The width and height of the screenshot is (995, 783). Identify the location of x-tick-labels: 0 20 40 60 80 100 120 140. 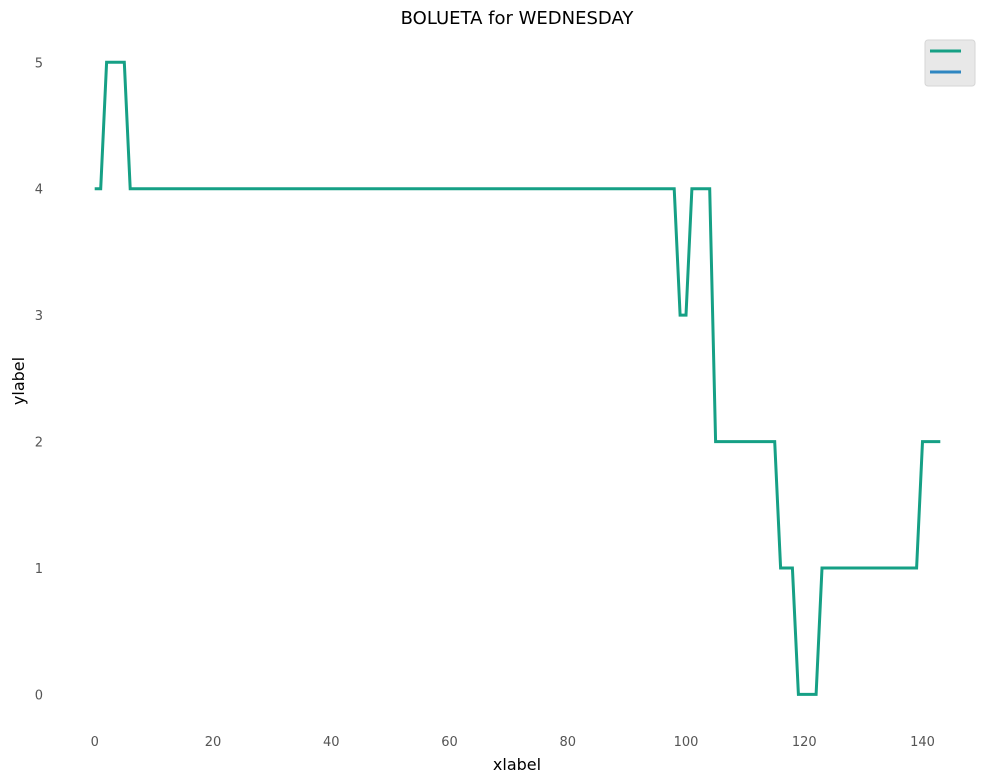
(513, 742).